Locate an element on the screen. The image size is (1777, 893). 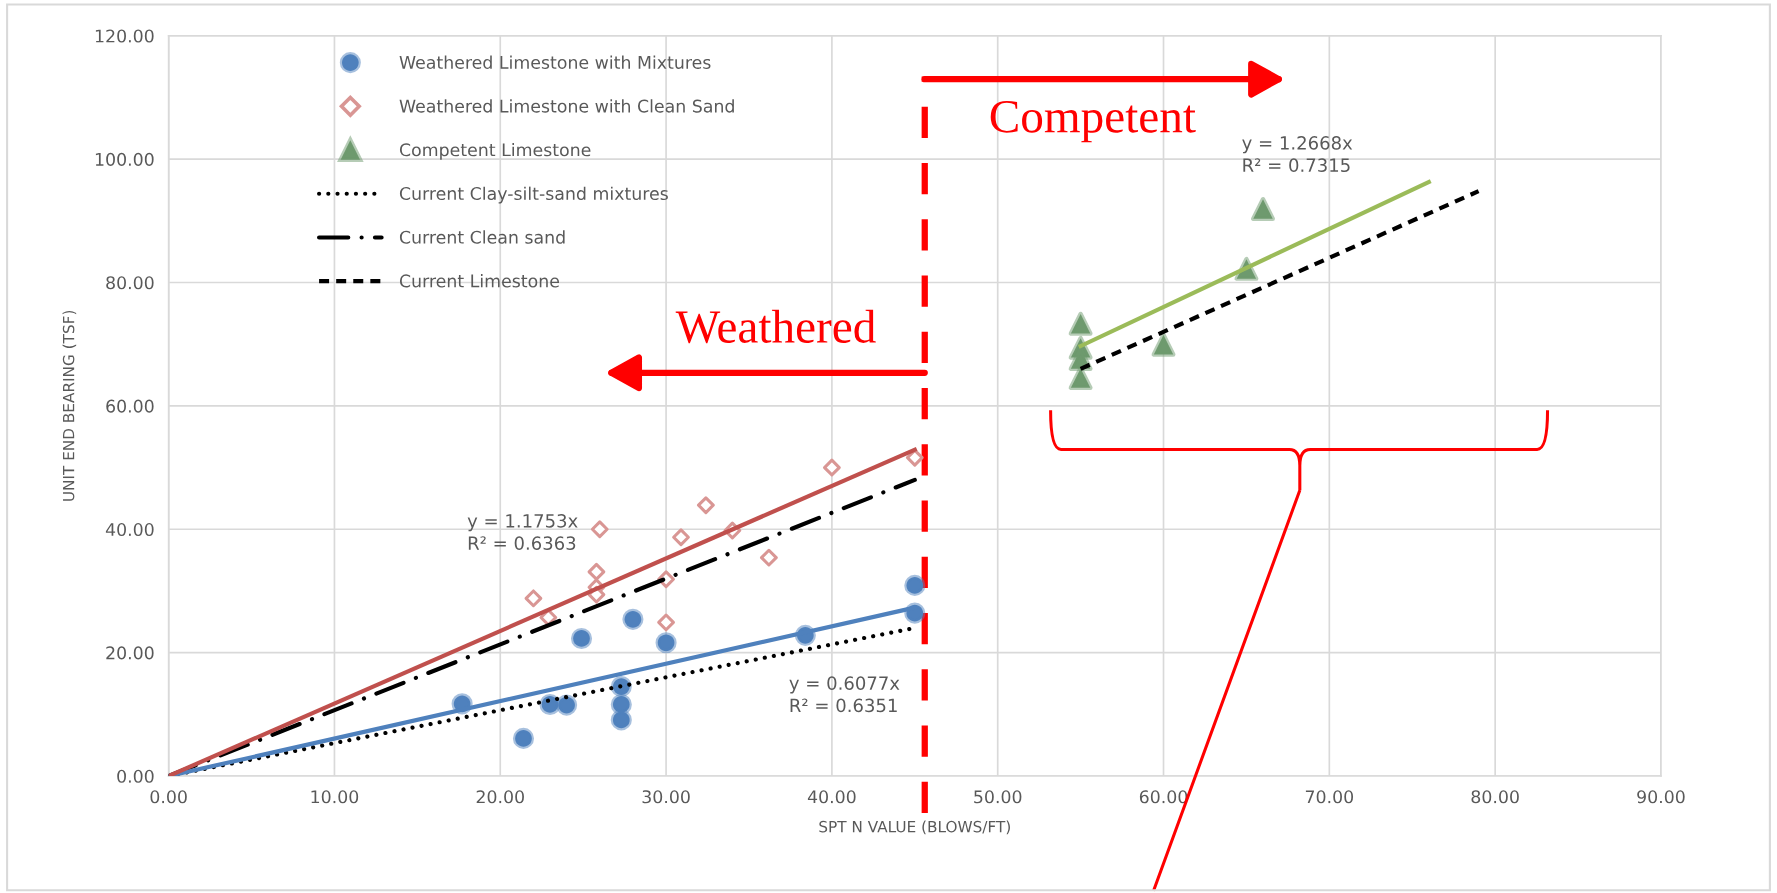
x-tick-label: 70.00 is located at coordinates (1329, 797).